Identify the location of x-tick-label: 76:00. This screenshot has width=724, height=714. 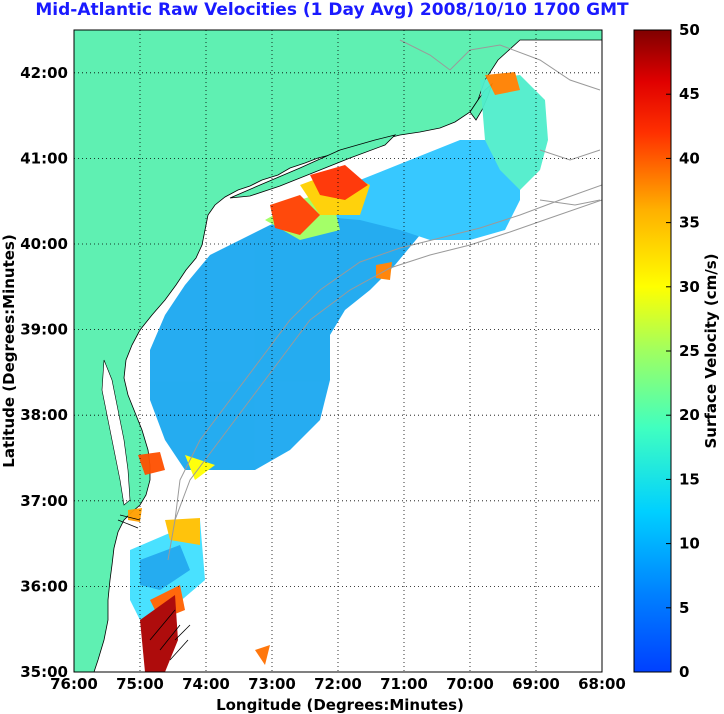
(74, 684).